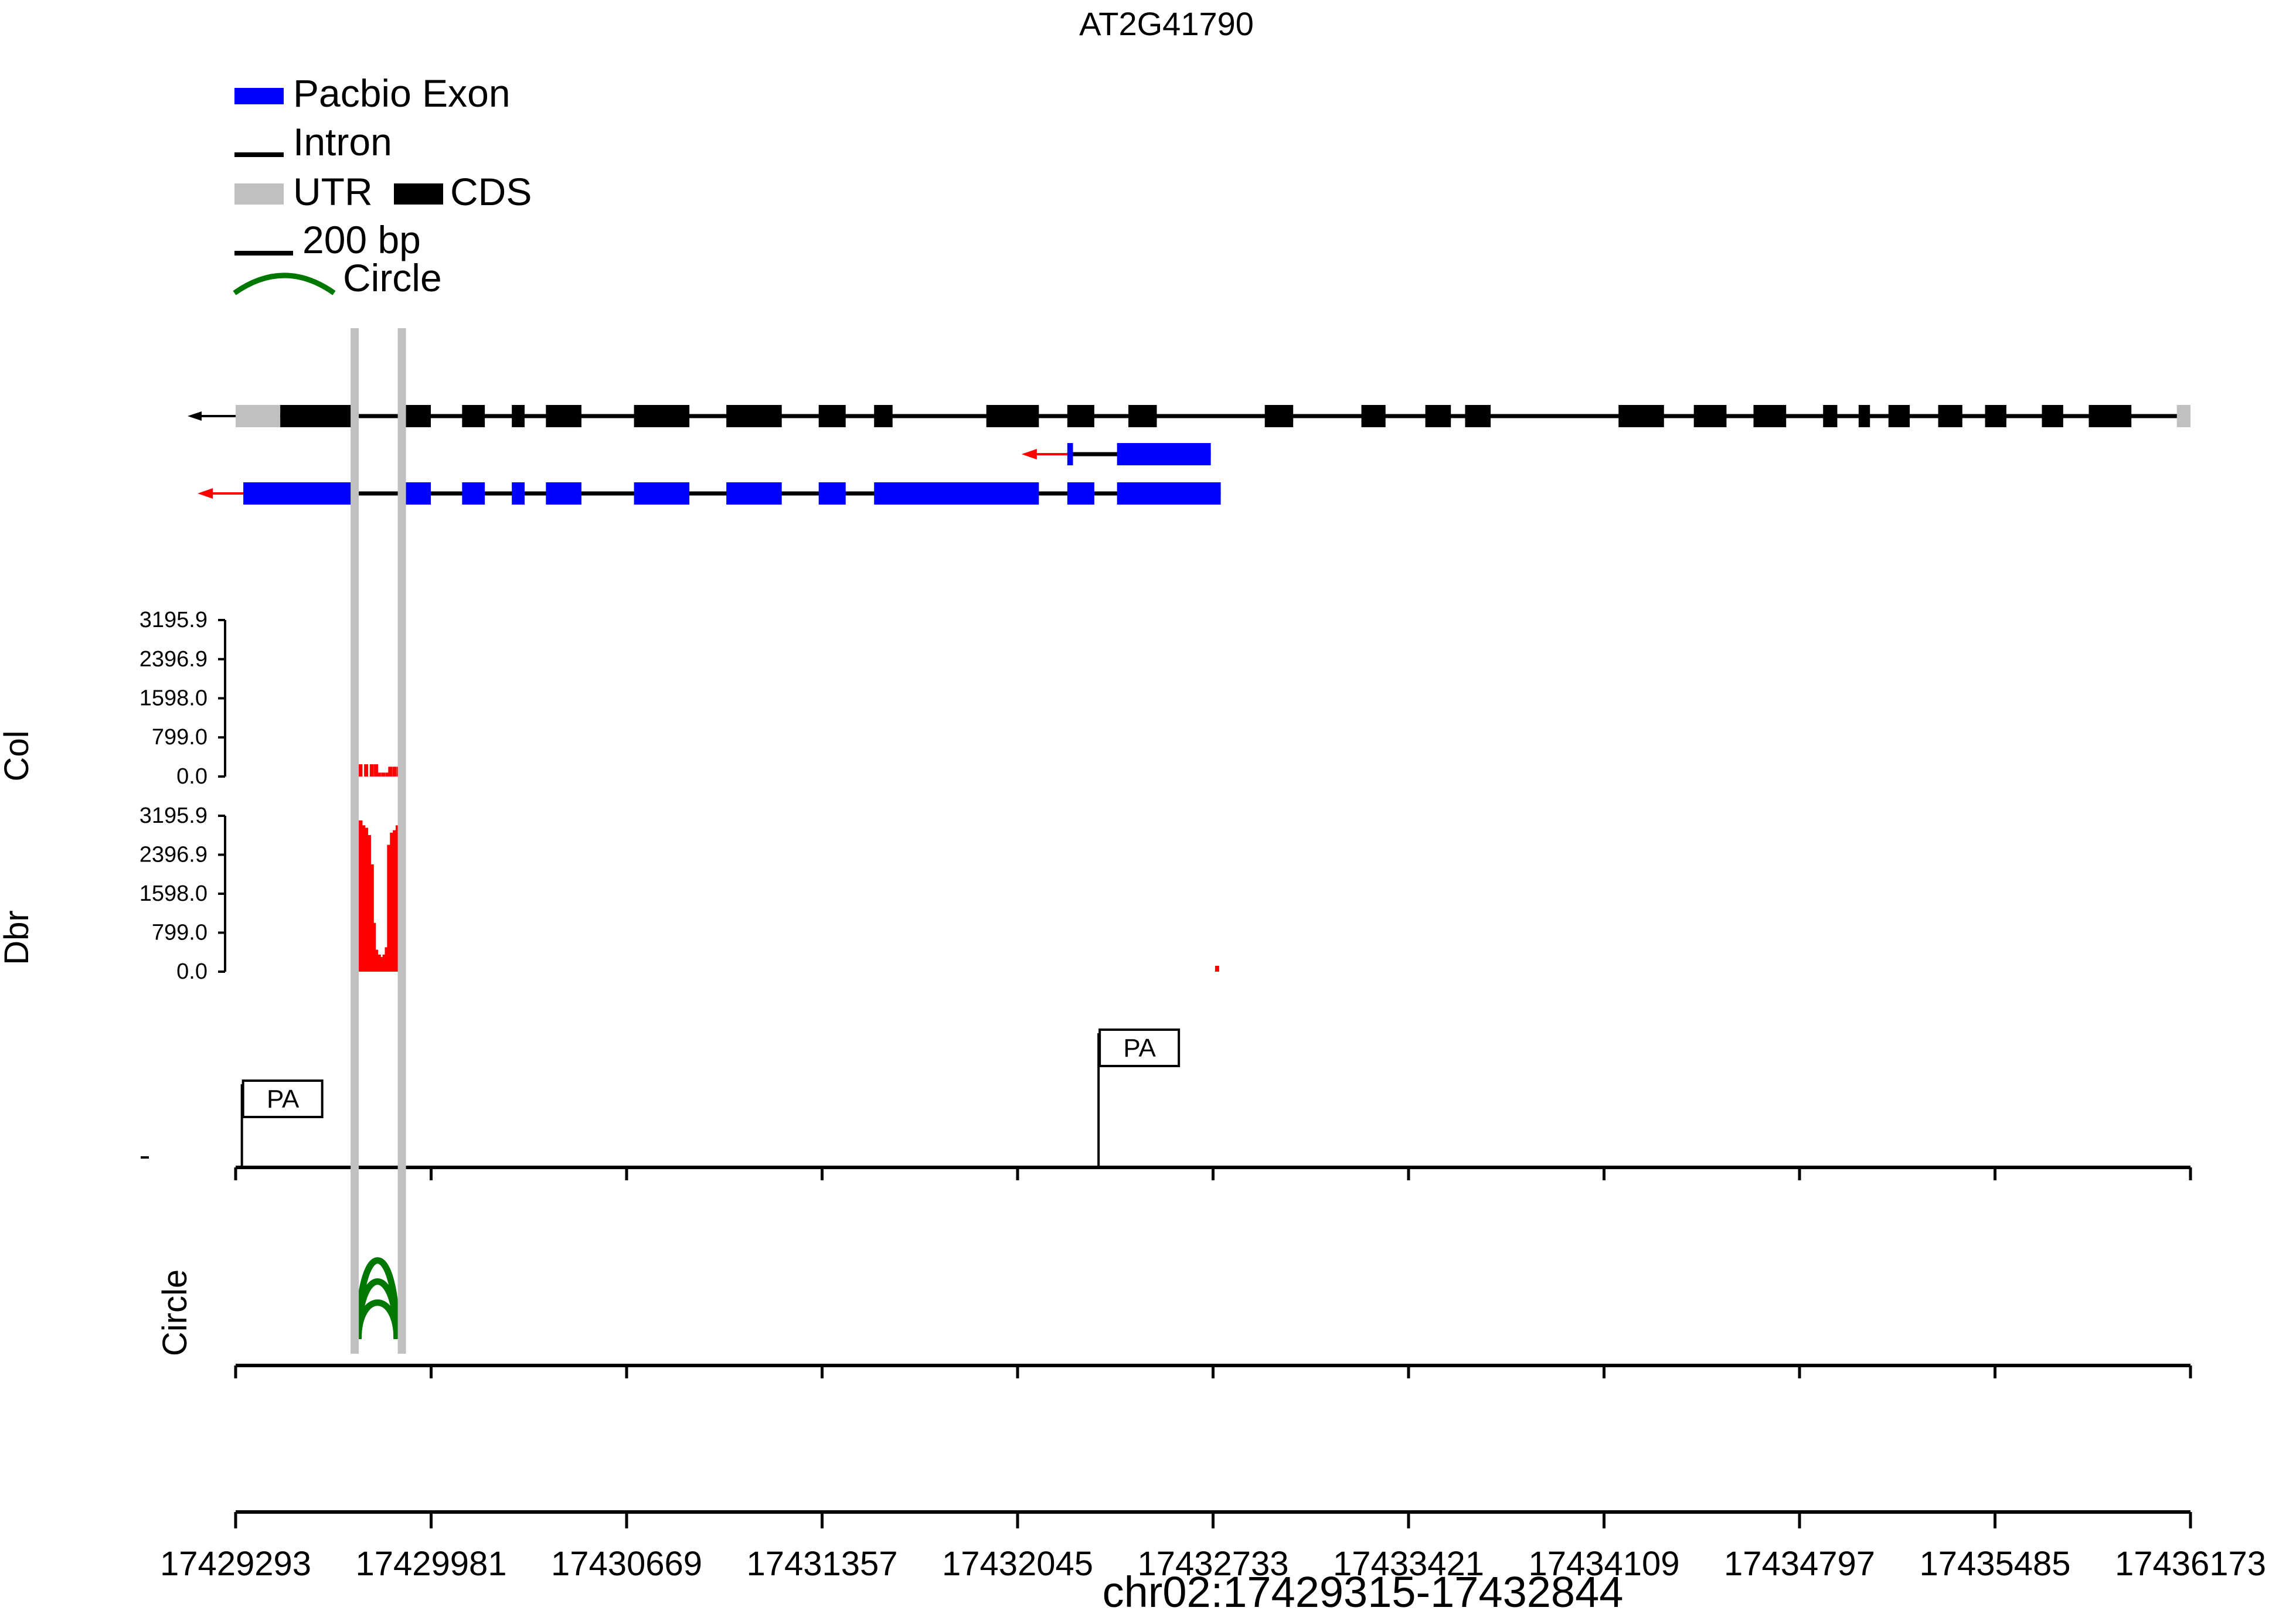  I want to click on legend: Pacbio Exon Intron UTR CDS 200 bp Circle, so click(382, 185).